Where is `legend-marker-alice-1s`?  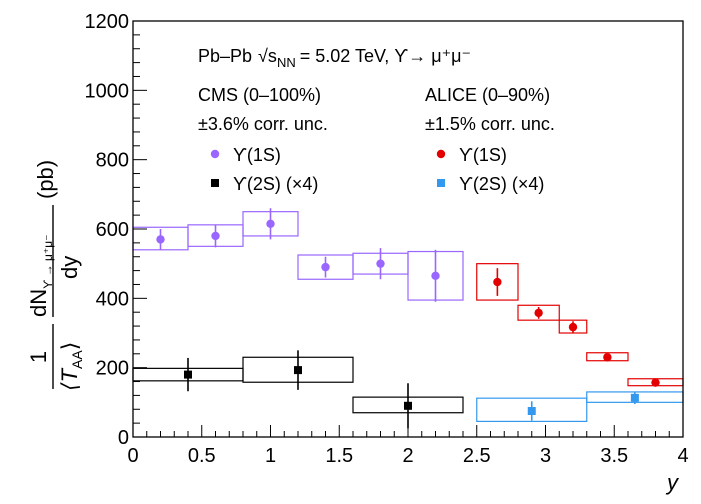 legend-marker-alice-1s is located at coordinates (441, 154).